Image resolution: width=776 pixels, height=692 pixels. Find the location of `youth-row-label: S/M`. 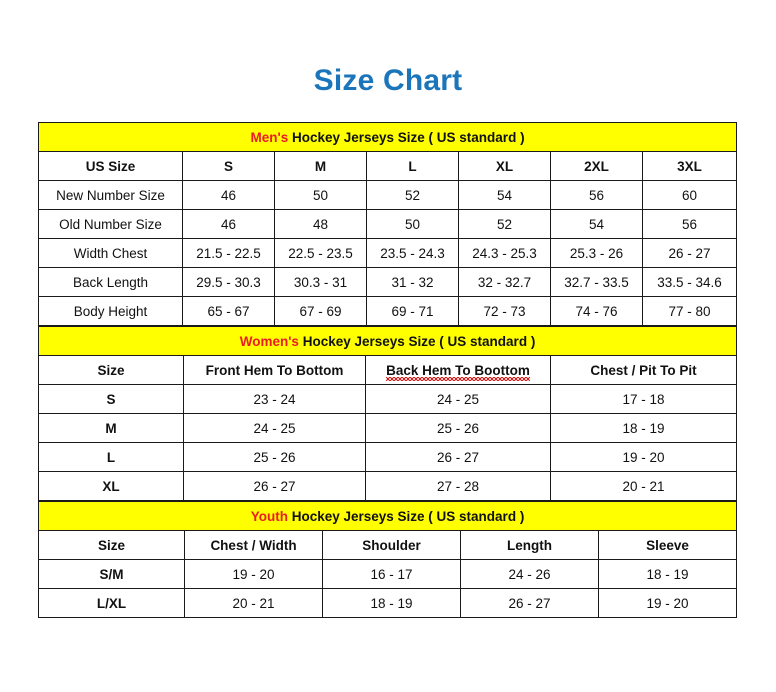

youth-row-label: S/M is located at coordinates (111, 574).